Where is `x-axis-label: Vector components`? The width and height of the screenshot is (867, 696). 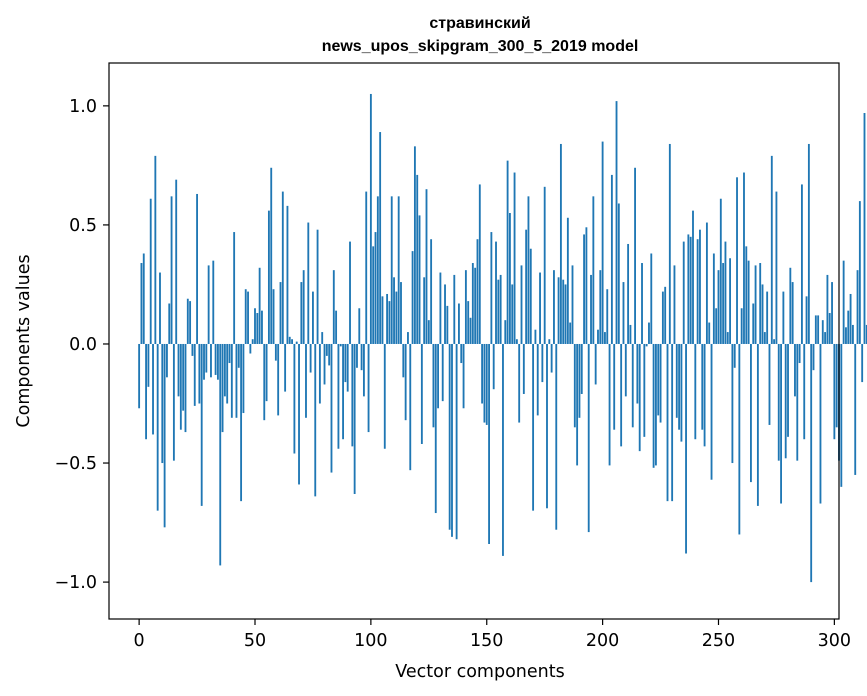 x-axis-label: Vector components is located at coordinates (479, 672).